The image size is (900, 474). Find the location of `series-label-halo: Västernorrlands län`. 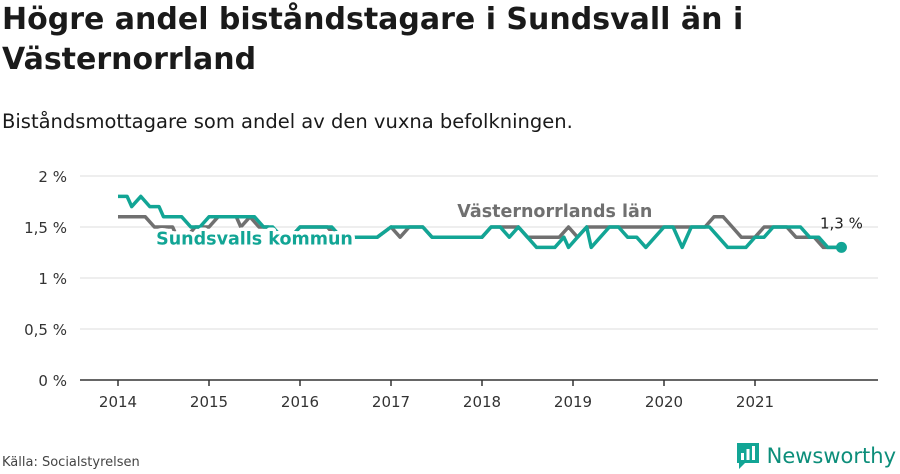

series-label-halo: Västernorrlands län is located at coordinates (554, 212).